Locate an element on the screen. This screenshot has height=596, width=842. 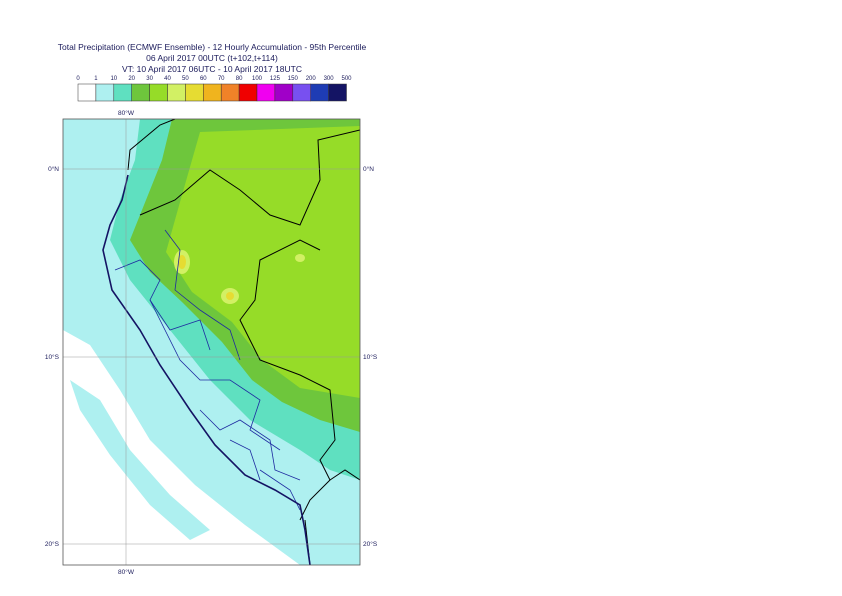
departments is located at coordinates (207, 370).